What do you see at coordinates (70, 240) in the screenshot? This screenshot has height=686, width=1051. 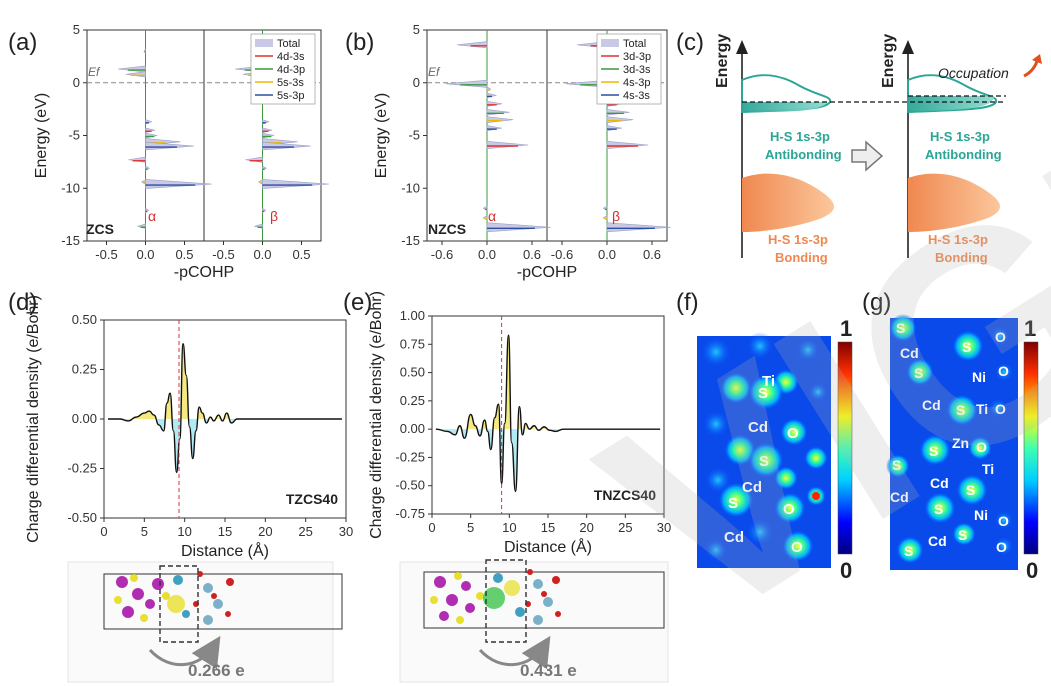 I see `y-tick-label: -15` at bounding box center [70, 240].